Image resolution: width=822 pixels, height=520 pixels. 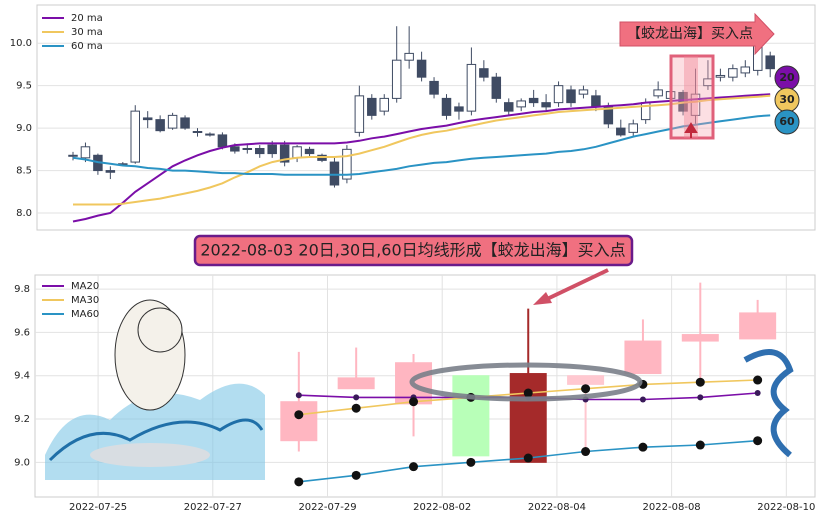 What do you see at coordinates (22, 419) in the screenshot?
I see `y-tick-label: 9.2` at bounding box center [22, 419].